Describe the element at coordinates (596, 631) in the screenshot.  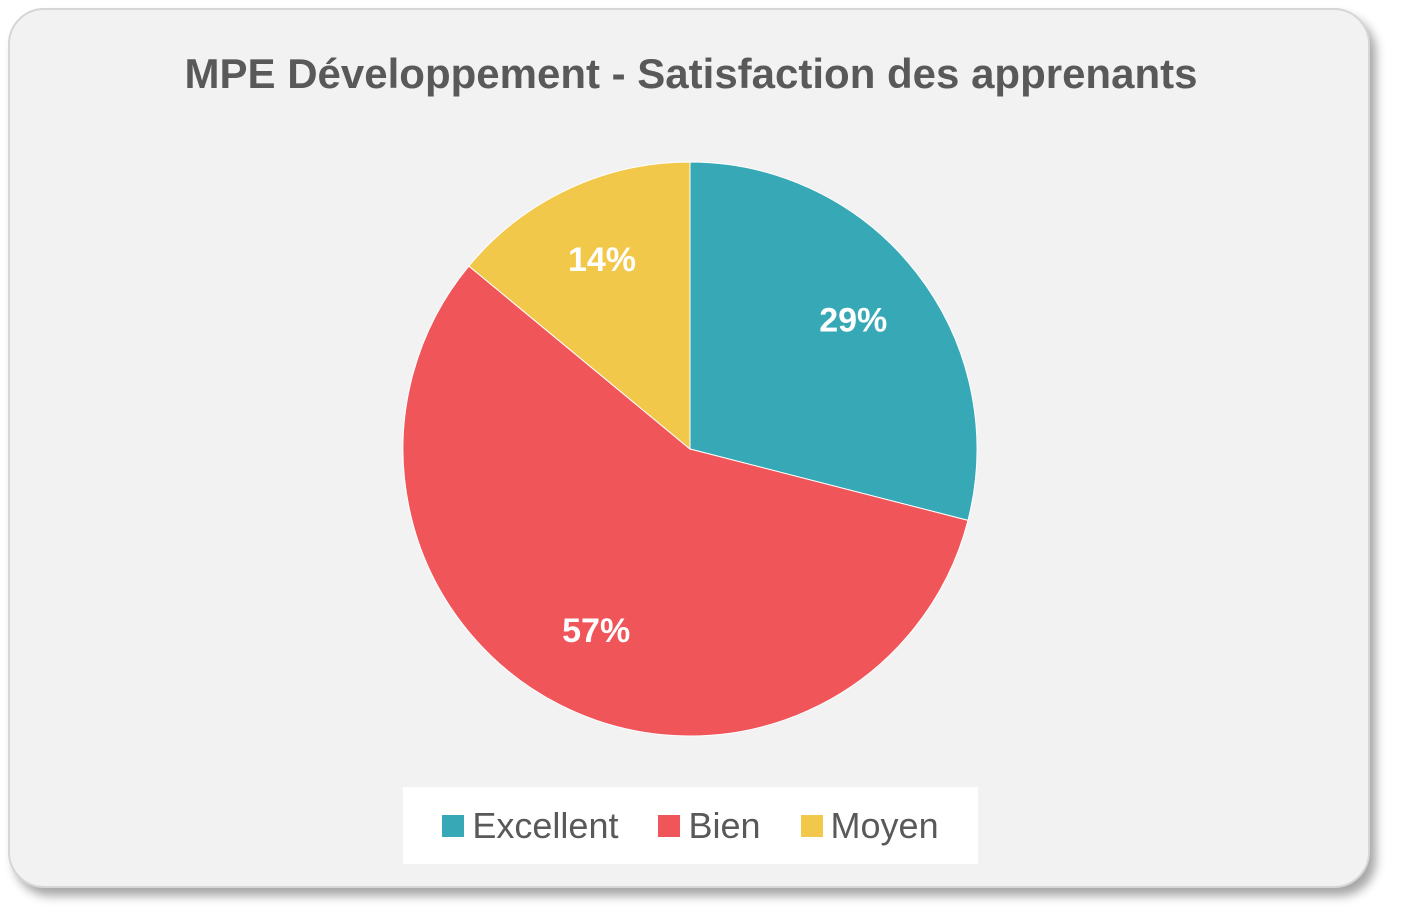
I see `data-label-bien: 57%` at that location.